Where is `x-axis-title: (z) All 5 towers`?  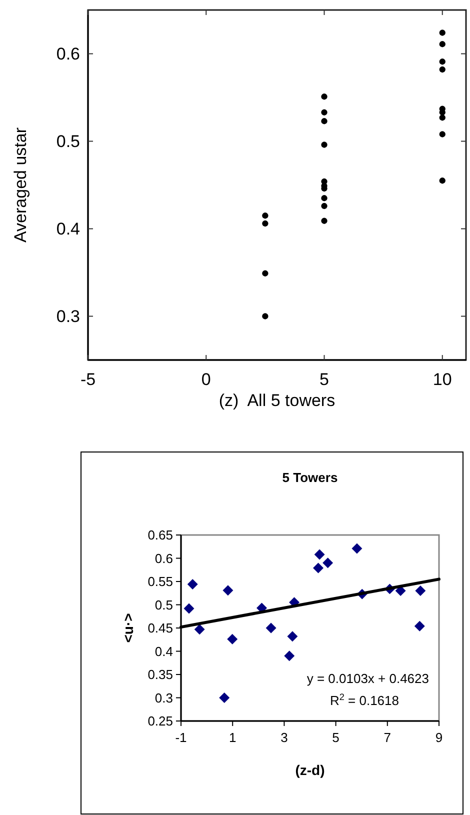
x-axis-title: (z) All 5 towers is located at coordinates (277, 400).